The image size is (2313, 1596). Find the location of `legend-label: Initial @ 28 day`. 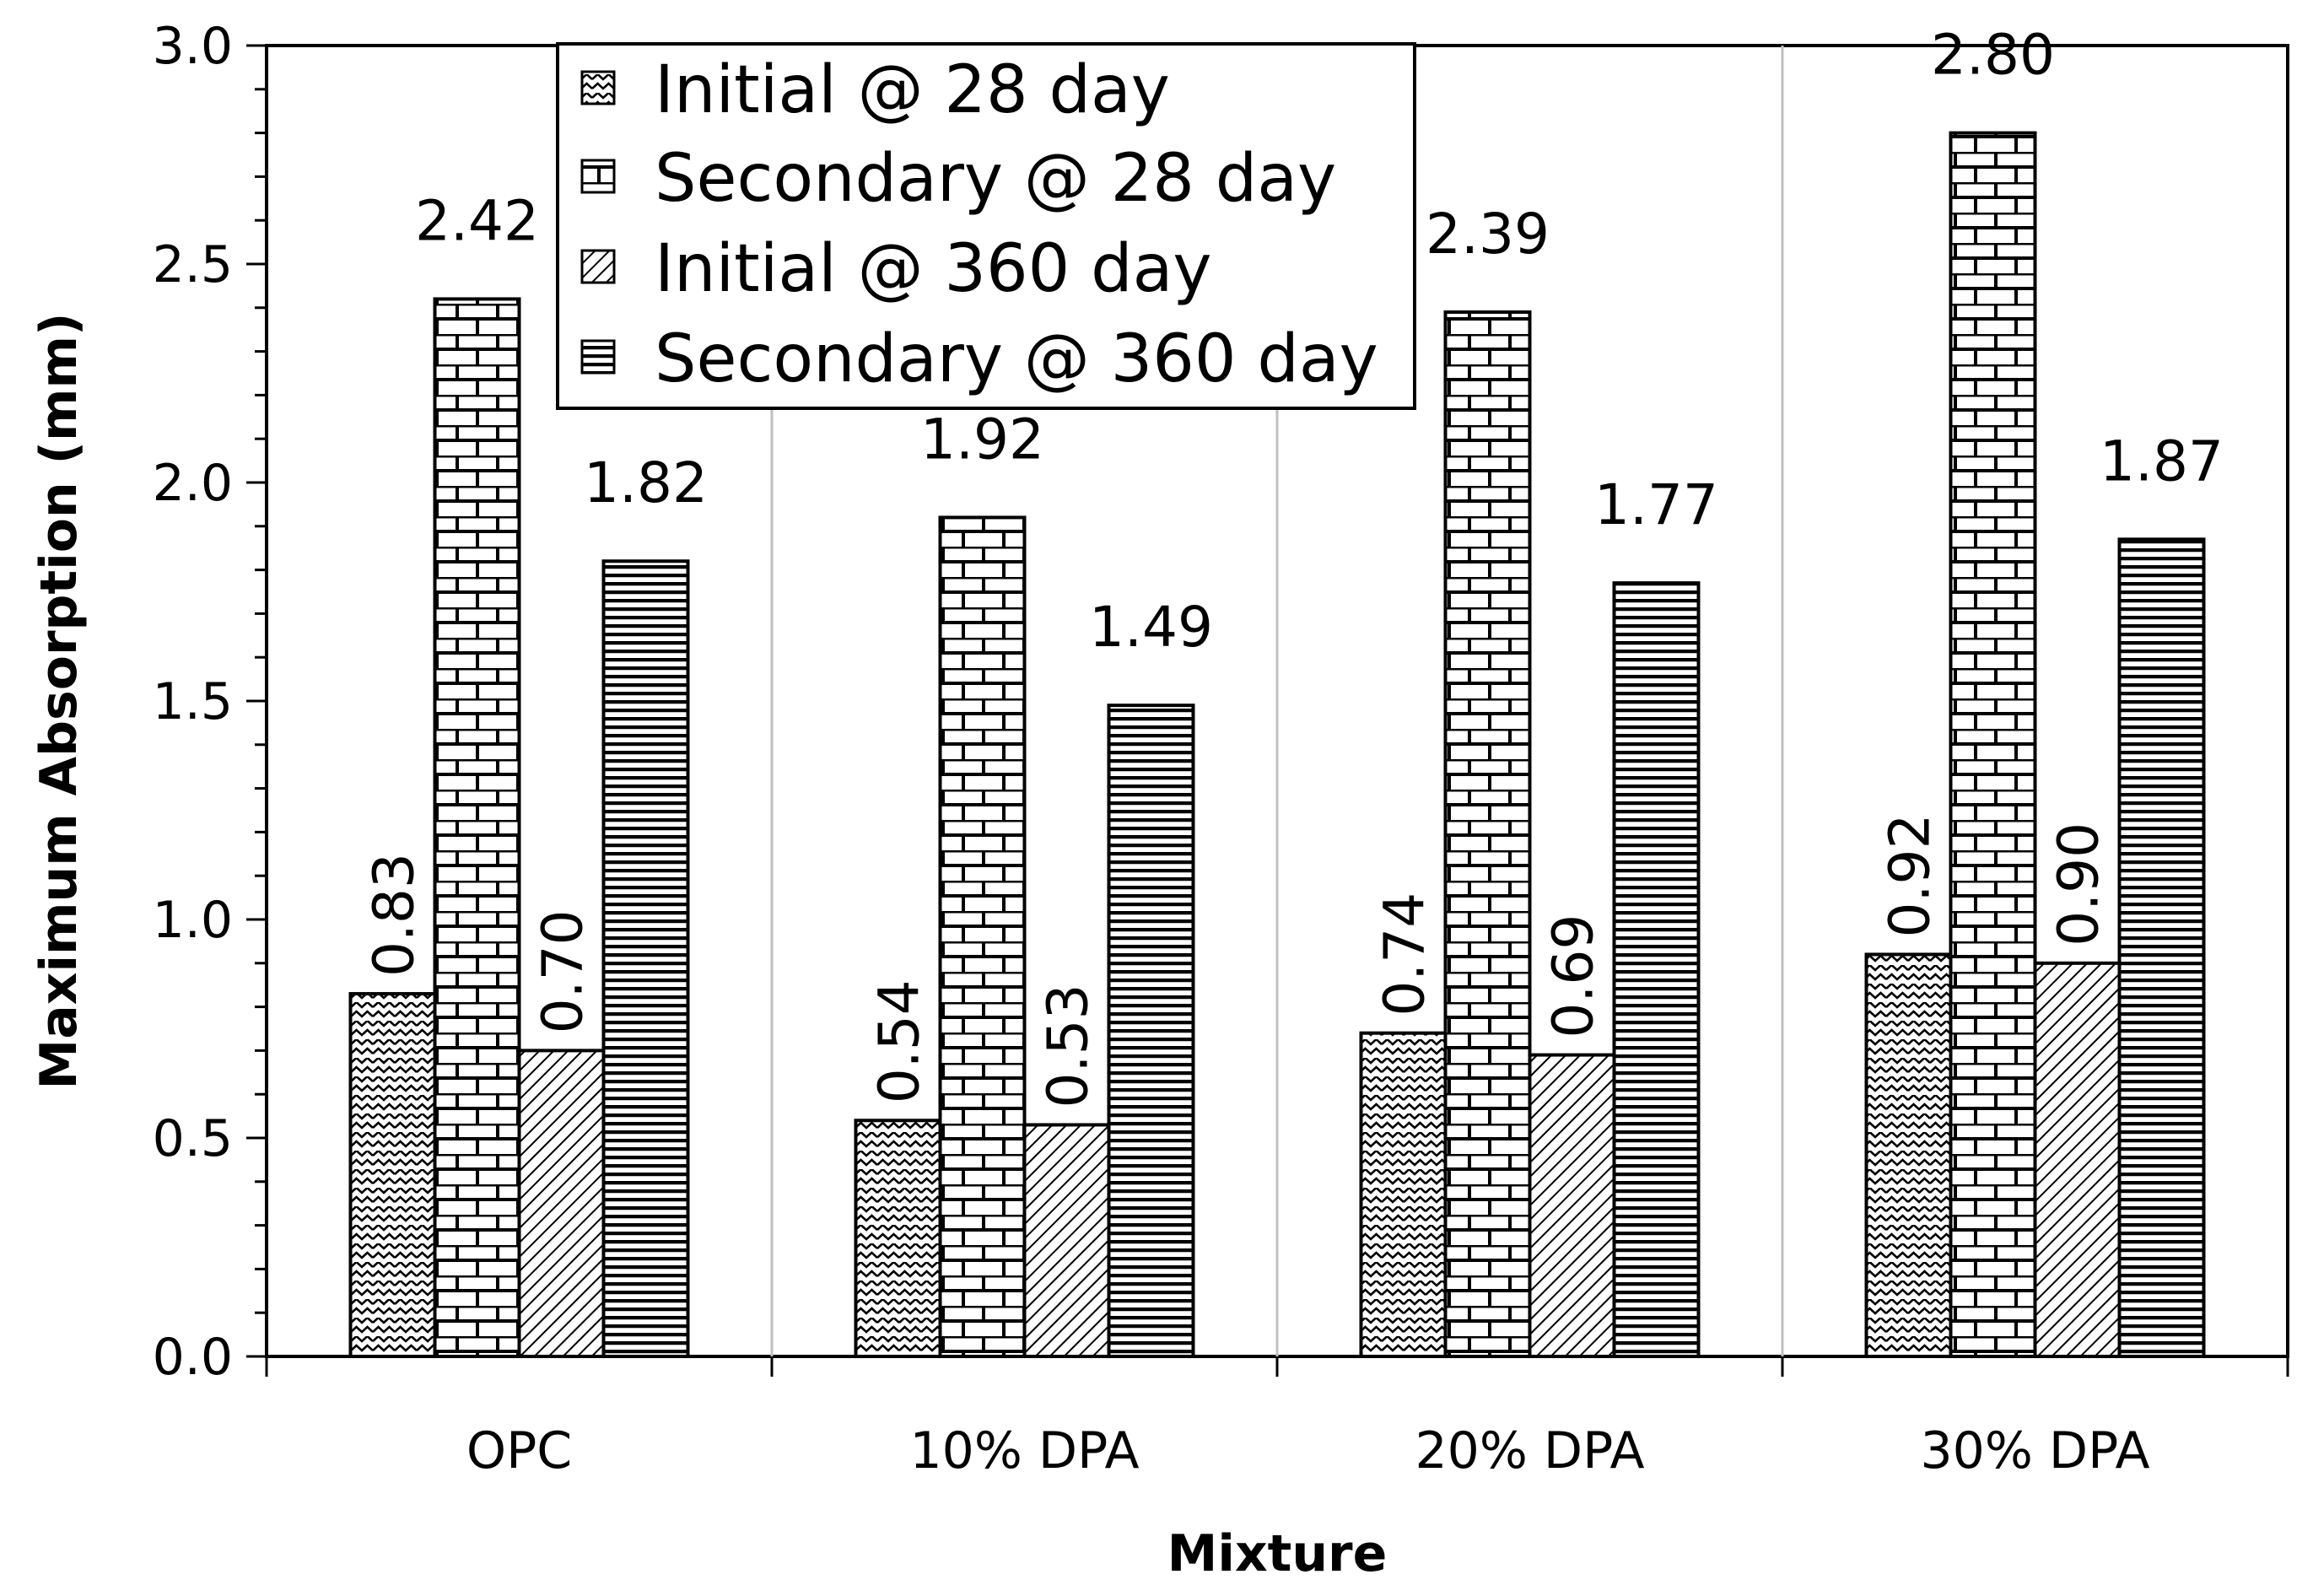

legend-label: Initial @ 28 day is located at coordinates (912, 90).